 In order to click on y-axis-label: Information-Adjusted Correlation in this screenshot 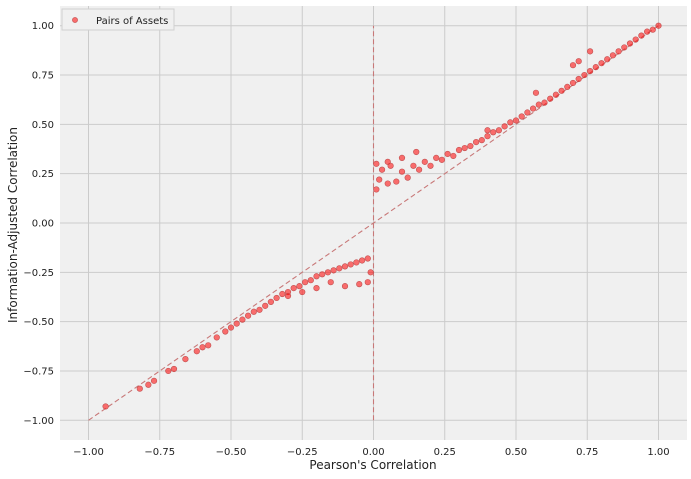, I will do `click(13, 225)`.